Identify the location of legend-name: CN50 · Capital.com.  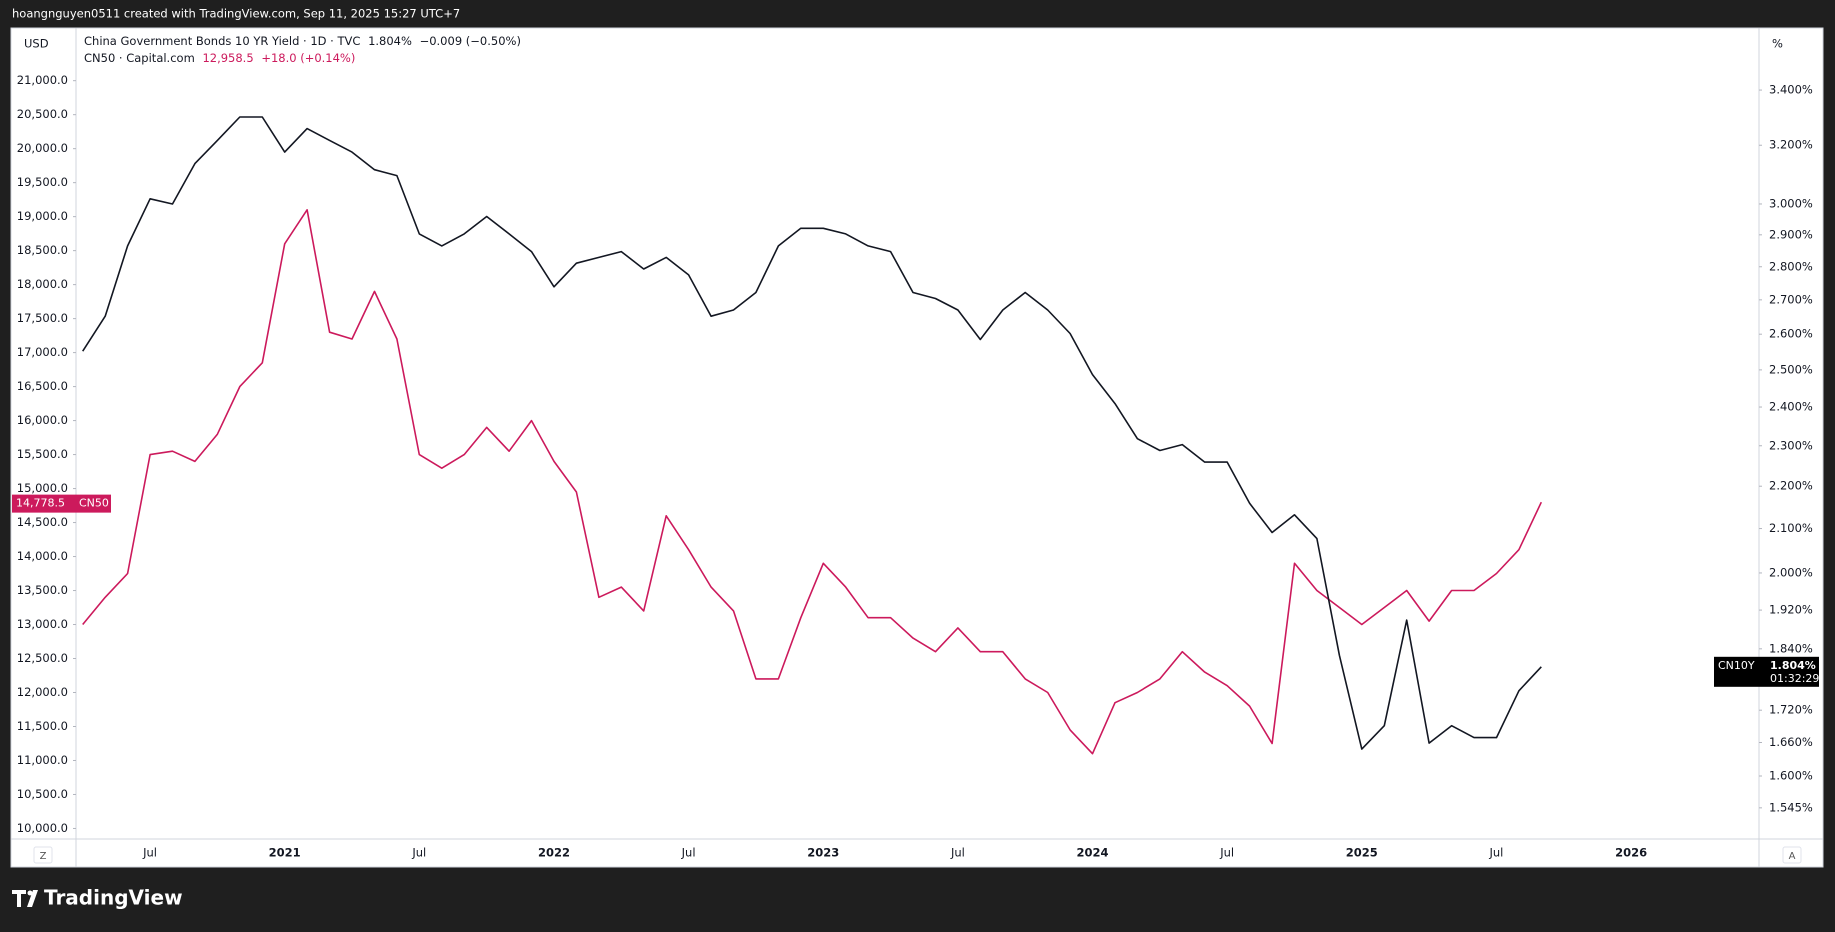
(139, 58).